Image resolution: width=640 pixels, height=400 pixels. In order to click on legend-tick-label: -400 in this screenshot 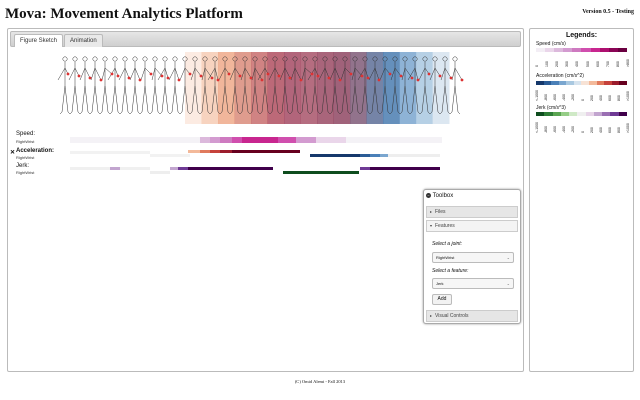, I will do `click(564, 97)`.